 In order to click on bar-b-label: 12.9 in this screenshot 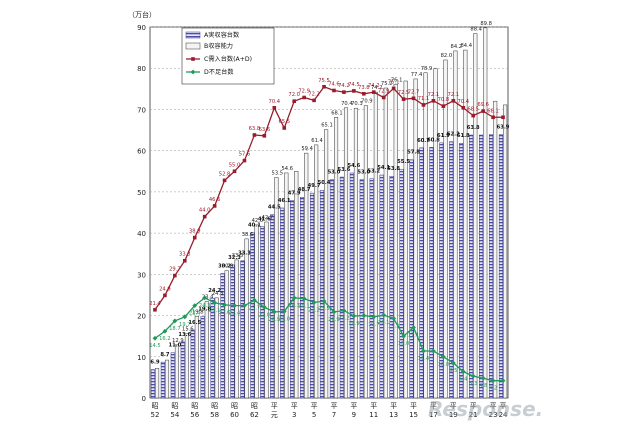, I will do `click(178, 341)`.